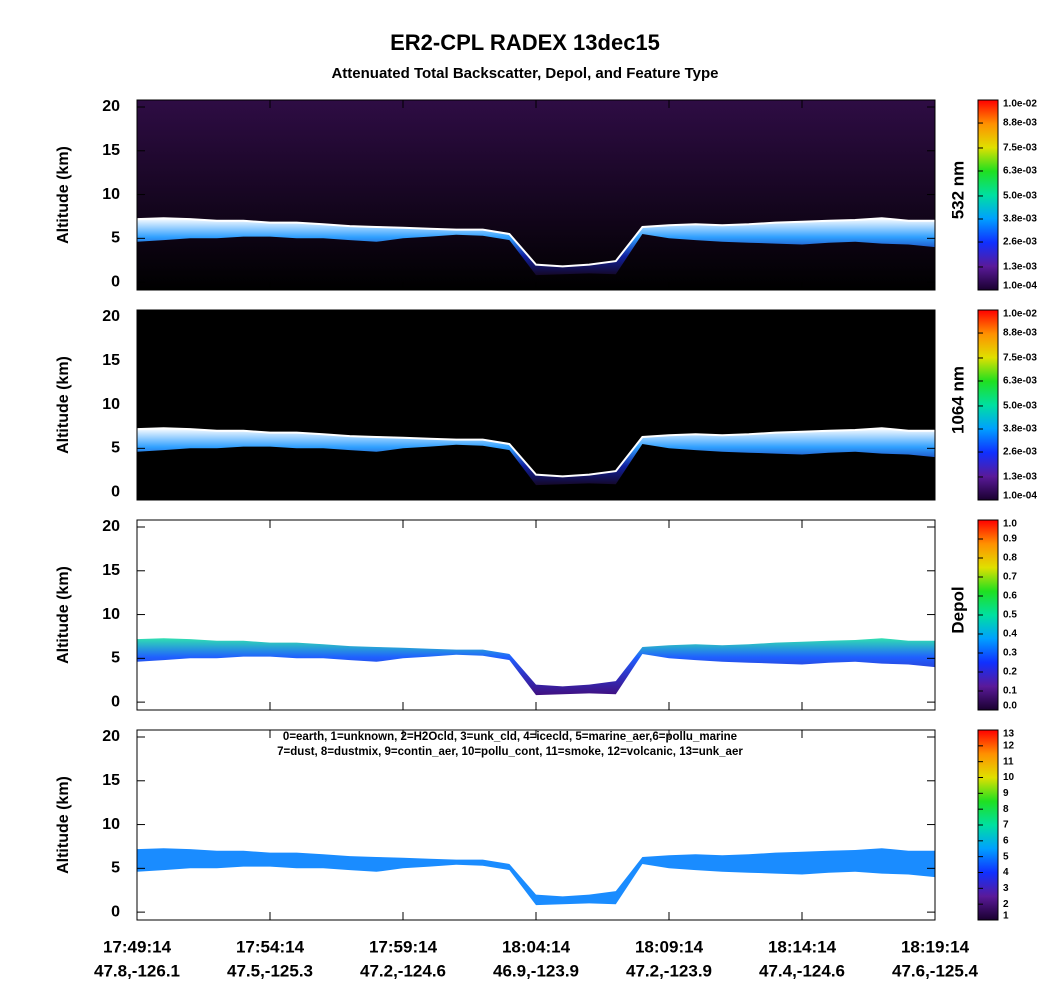 The image size is (1050, 1000). What do you see at coordinates (1006, 793) in the screenshot?
I see `colorbar-tick-label: 9` at bounding box center [1006, 793].